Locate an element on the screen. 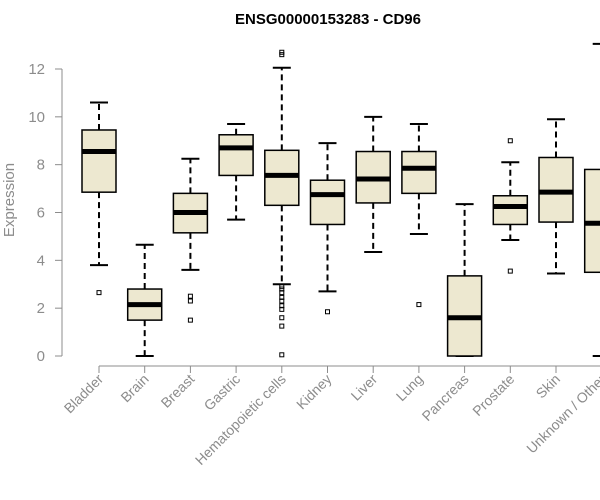  x-tick-label: Liver is located at coordinates (364, 387).